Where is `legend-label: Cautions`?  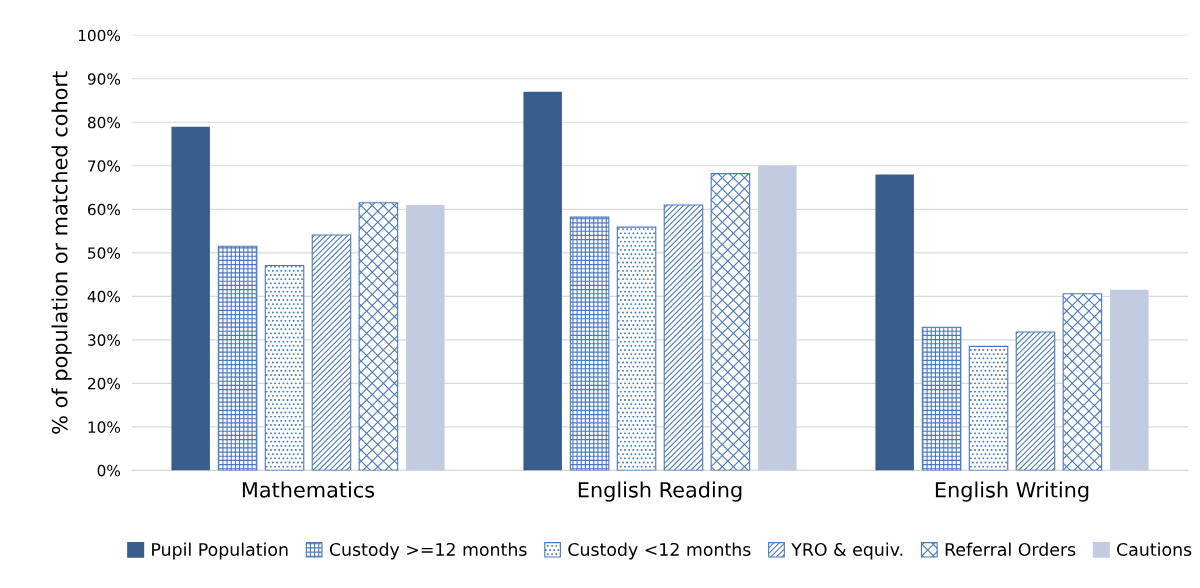
legend-label: Cautions is located at coordinates (1154, 549).